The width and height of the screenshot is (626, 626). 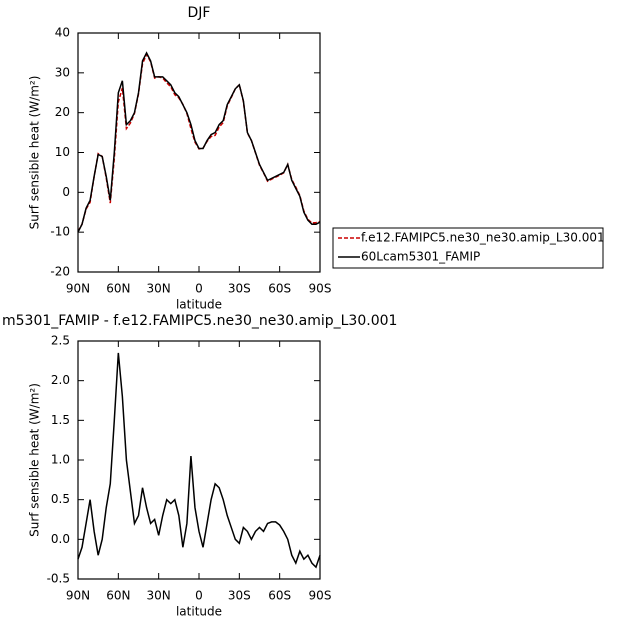 What do you see at coordinates (62, 72) in the screenshot?
I see `y-tick-label: 30` at bounding box center [62, 72].